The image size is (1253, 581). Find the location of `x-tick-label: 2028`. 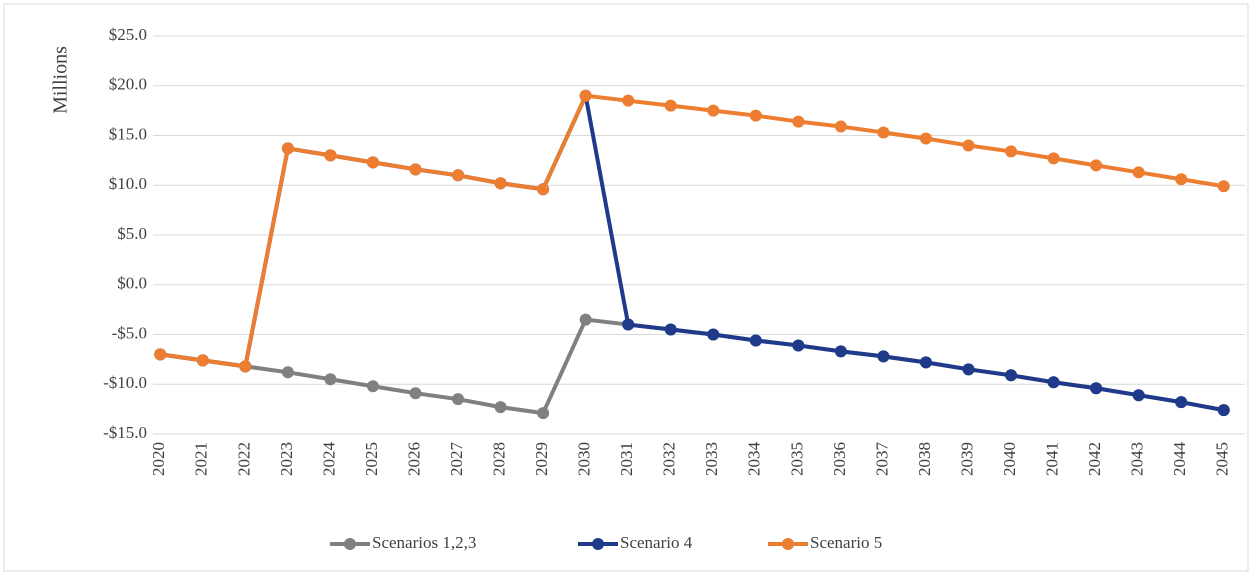

x-tick-label: 2028 is located at coordinates (498, 459).